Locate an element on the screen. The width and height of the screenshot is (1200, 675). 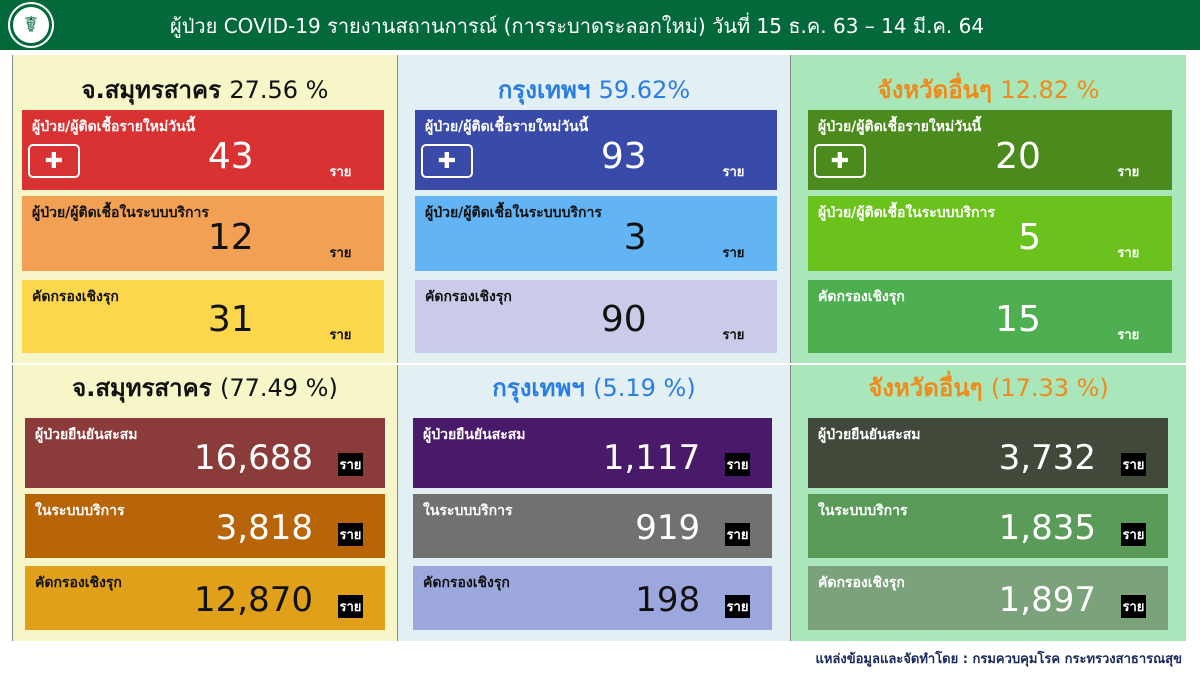
region-percent: (17.33 %) is located at coordinates (1049, 388).